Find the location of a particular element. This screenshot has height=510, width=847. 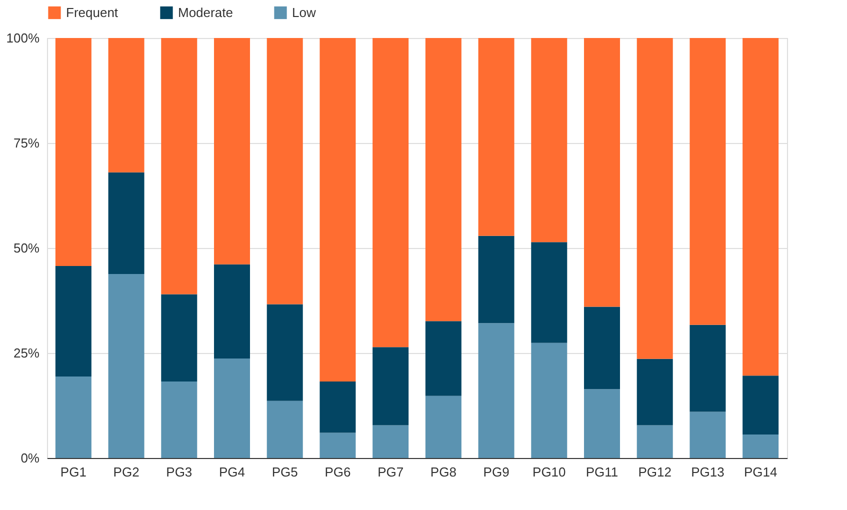

legend-label: Frequent is located at coordinates (92, 12).